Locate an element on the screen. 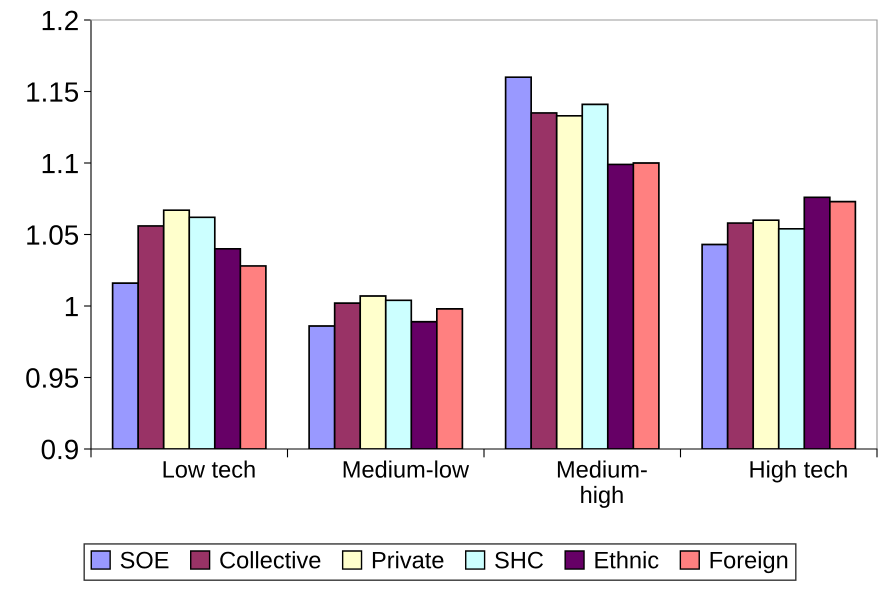 This screenshot has width=880, height=595. legend-label: Private is located at coordinates (408, 559).